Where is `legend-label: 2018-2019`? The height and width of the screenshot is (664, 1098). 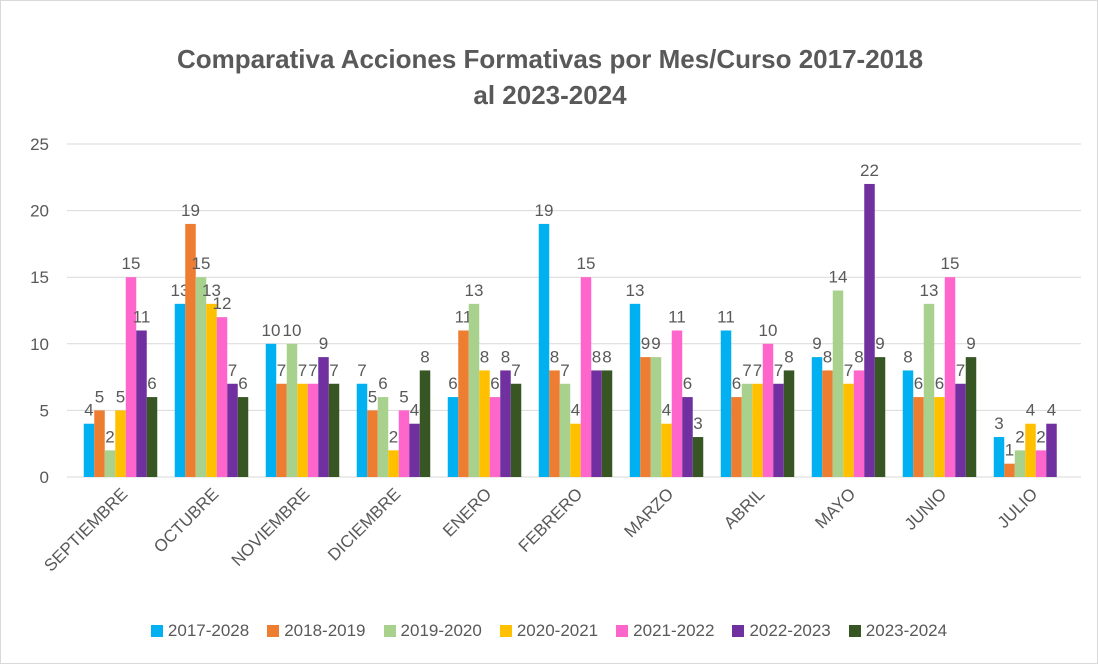
legend-label: 2018-2019 is located at coordinates (325, 630).